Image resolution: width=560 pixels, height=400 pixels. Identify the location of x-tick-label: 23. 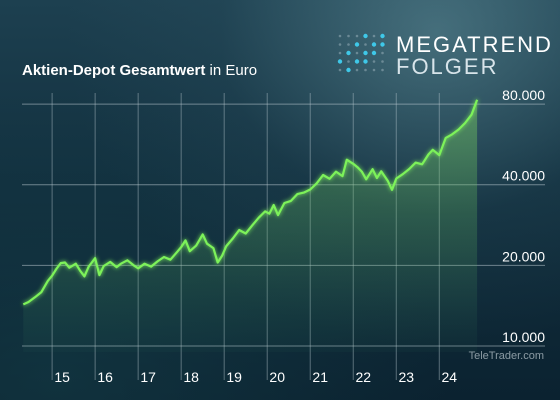
(406, 377).